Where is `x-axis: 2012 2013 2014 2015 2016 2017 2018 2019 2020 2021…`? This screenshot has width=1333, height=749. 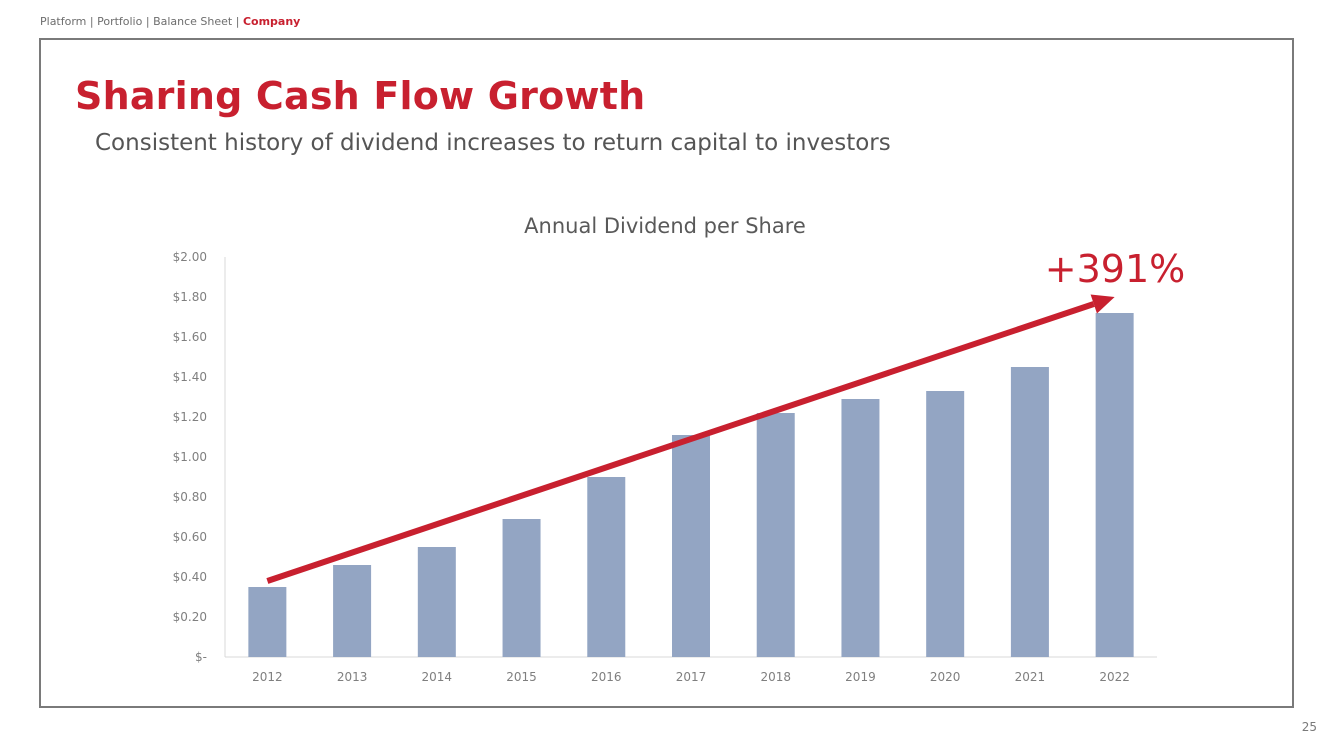 x-axis: 2012 2013 2014 2015 2016 2017 2018 2019 2020 2021… is located at coordinates (691, 670).